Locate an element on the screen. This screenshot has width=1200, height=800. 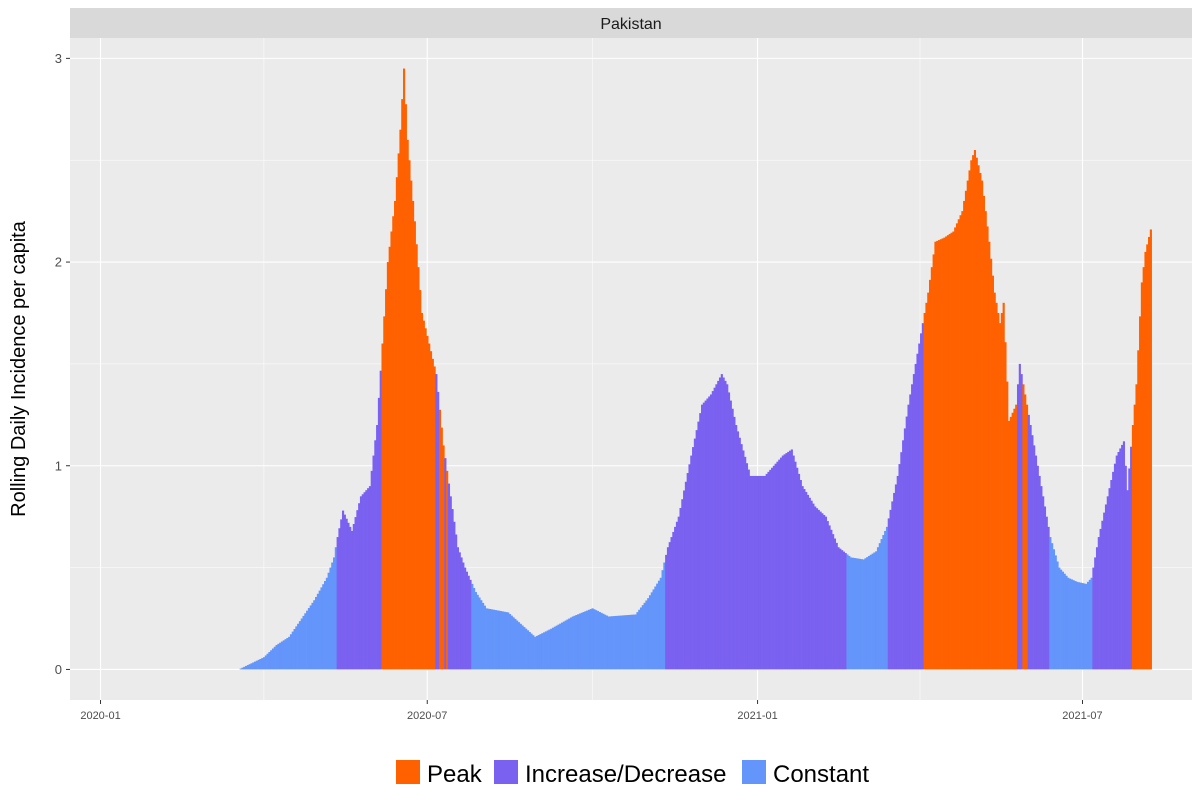
y-tick-label: 0 is located at coordinates (58, 669).